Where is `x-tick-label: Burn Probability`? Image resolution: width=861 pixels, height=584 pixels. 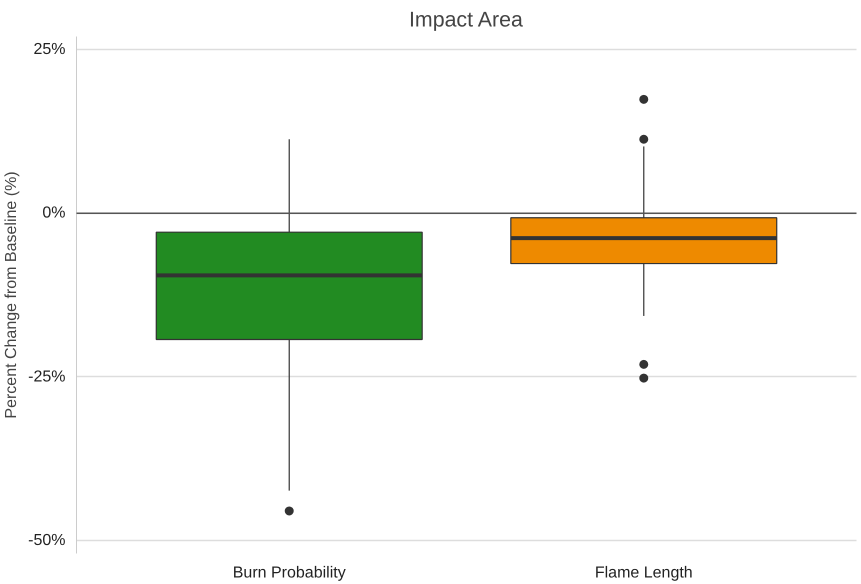 x-tick-label: Burn Probability is located at coordinates (289, 573).